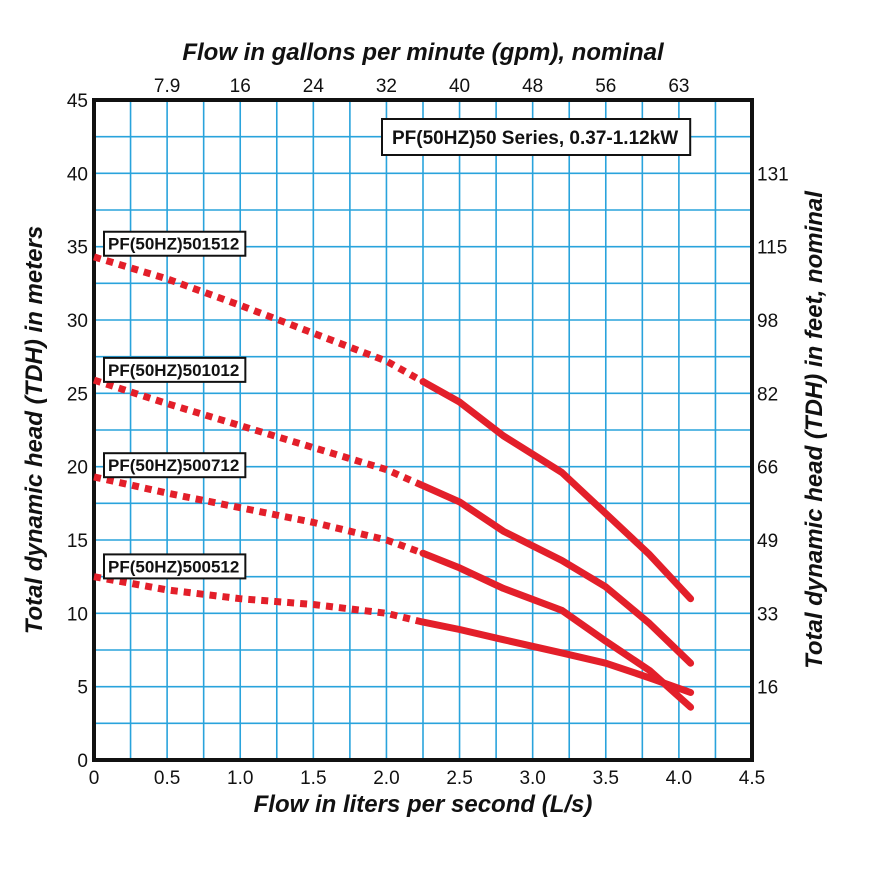 The width and height of the screenshot is (872, 872). What do you see at coordinates (313, 778) in the screenshot?
I see `x-tick-label: 1.5` at bounding box center [313, 778].